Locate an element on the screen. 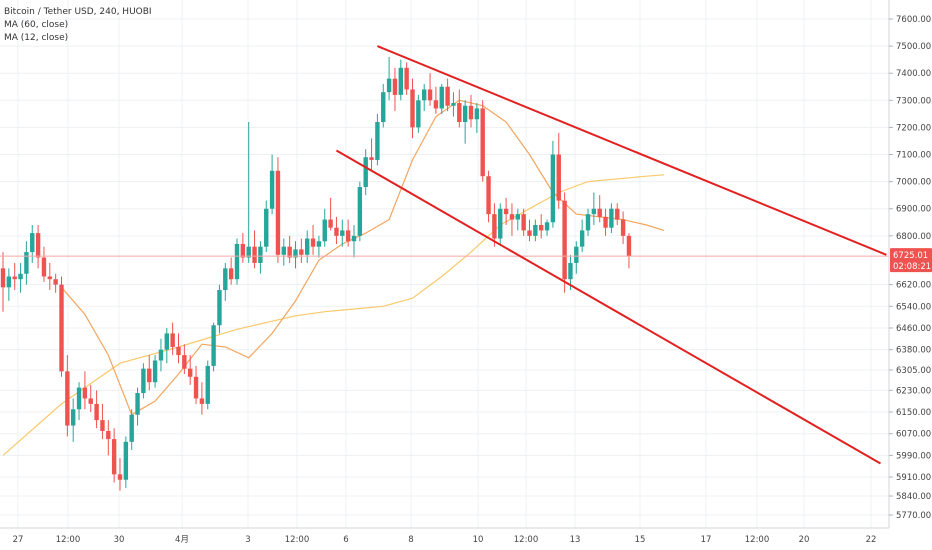 The height and width of the screenshot is (550, 932). y-tick-label: 6800.00 is located at coordinates (913, 237).